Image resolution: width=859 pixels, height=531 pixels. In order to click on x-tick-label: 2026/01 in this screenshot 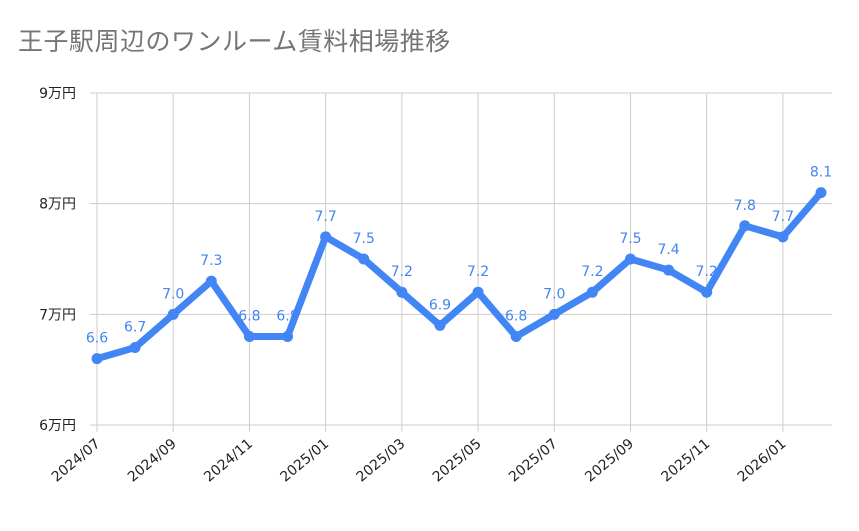, I will do `click(762, 461)`.